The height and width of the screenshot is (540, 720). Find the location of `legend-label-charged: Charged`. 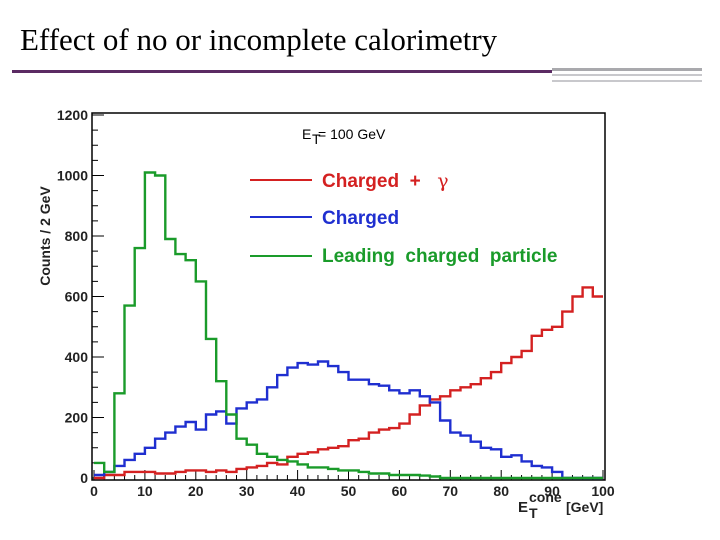

legend-label-charged: Charged is located at coordinates (360, 218).